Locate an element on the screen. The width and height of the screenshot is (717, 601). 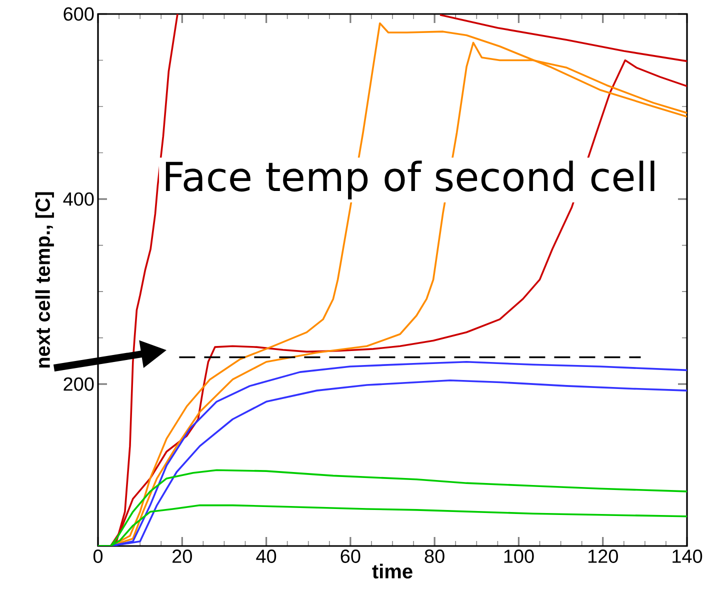
x-tick-label: 40 is located at coordinates (266, 556).